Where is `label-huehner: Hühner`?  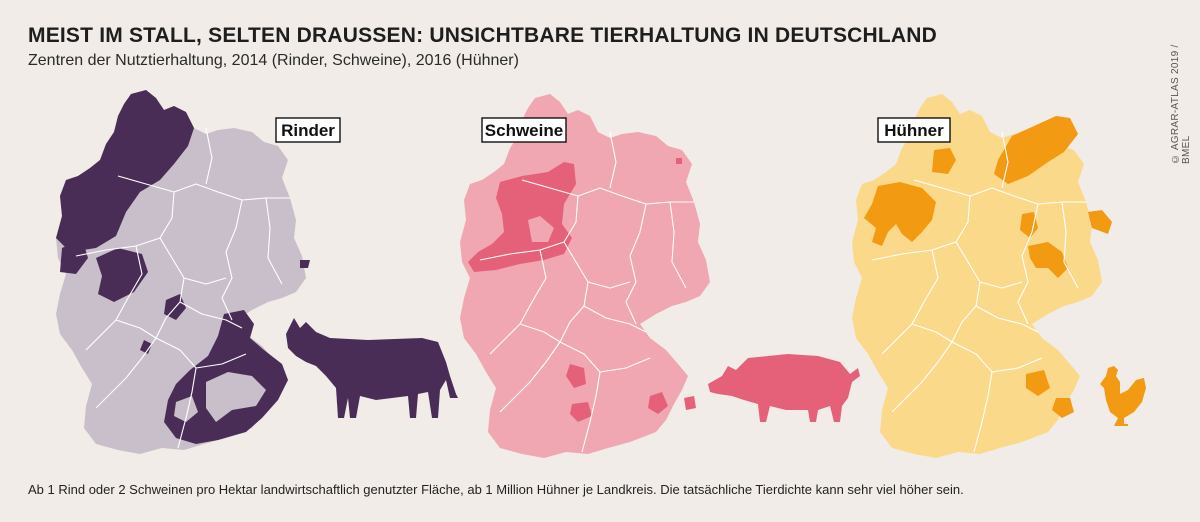 label-huehner: Hühner is located at coordinates (914, 130).